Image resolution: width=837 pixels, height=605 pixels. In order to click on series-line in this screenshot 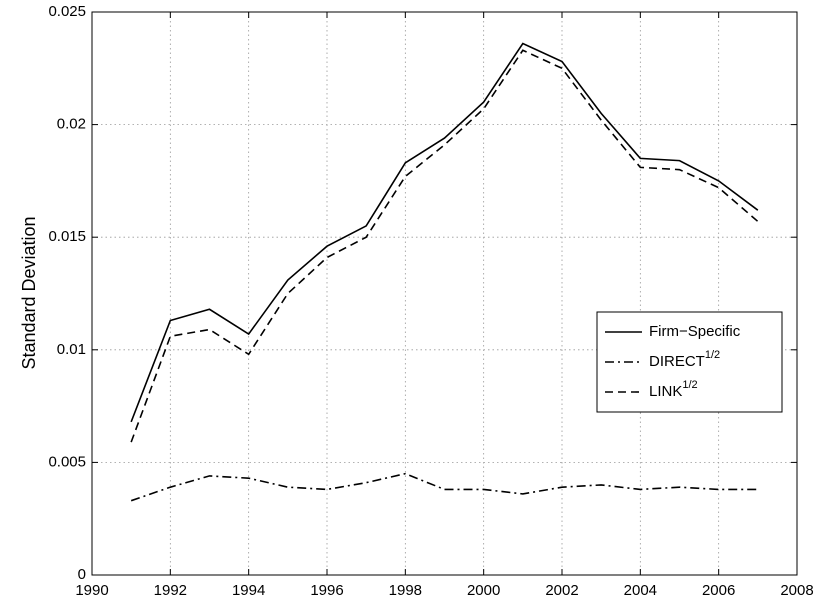, I will do `click(444, 487)`.